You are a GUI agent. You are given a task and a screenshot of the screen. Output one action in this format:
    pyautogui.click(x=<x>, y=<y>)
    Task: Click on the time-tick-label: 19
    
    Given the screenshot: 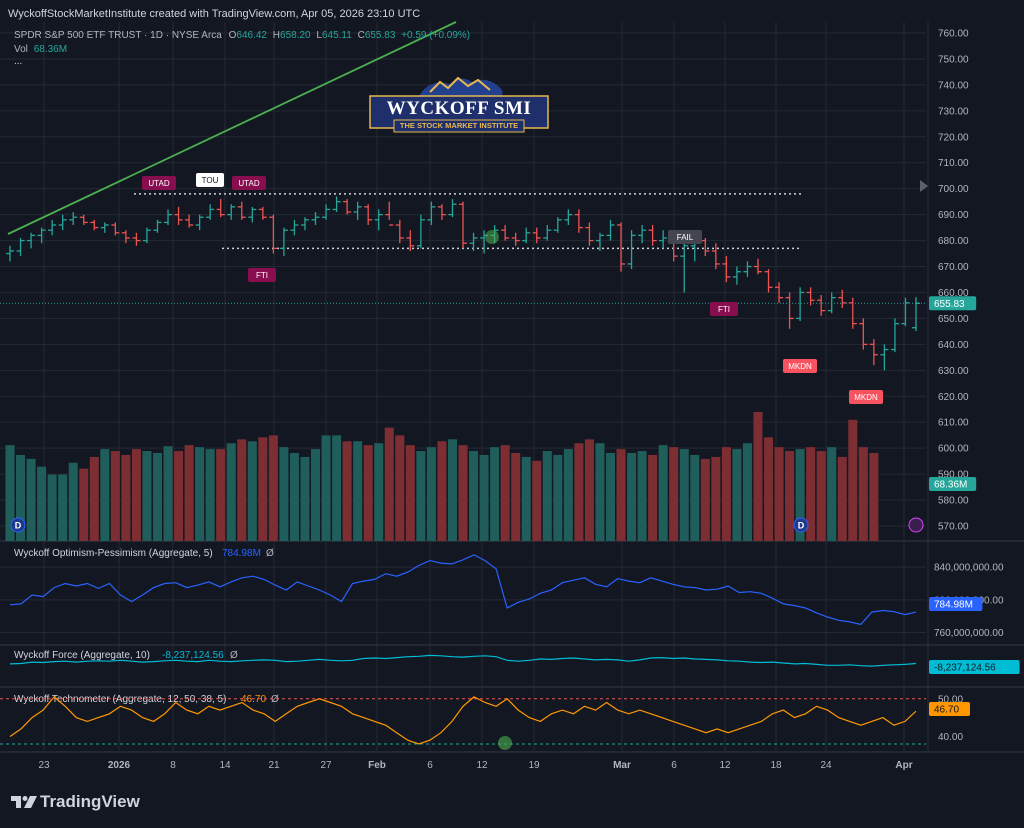 What is the action you would take?
    pyautogui.click(x=534, y=765)
    